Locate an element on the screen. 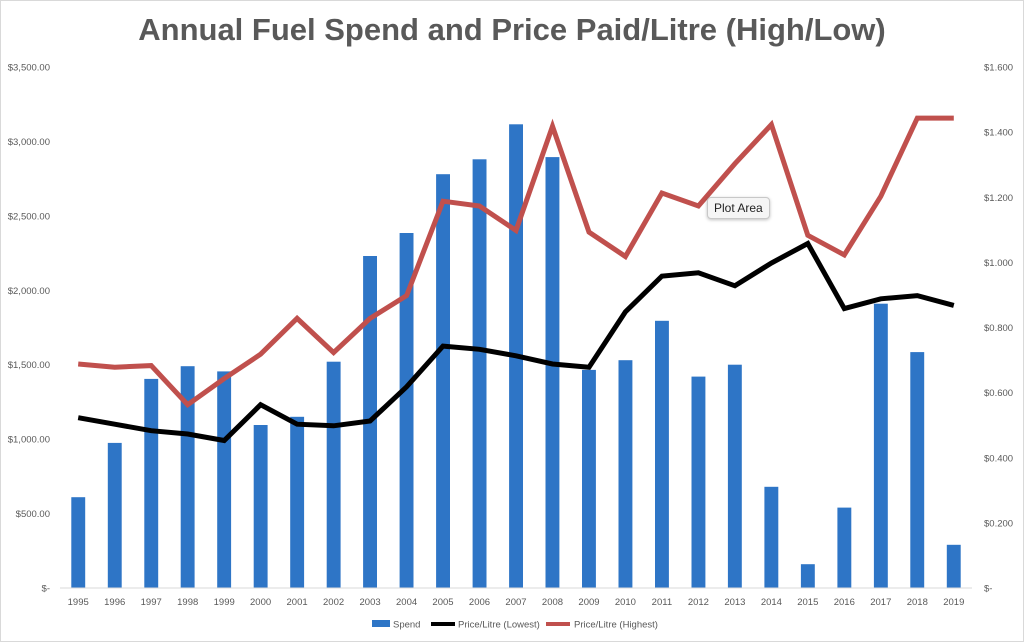  x-tick-label: 2017 is located at coordinates (880, 602).